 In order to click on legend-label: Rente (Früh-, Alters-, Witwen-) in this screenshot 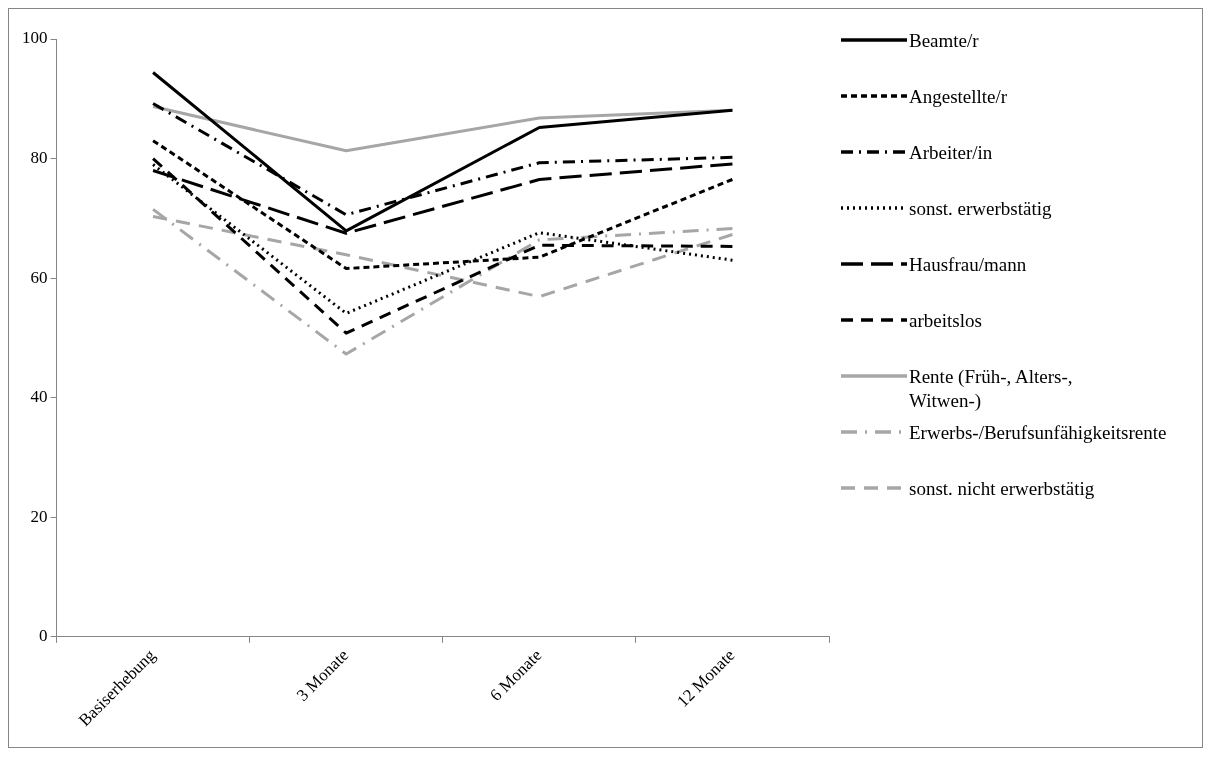, I will do `click(991, 389)`.